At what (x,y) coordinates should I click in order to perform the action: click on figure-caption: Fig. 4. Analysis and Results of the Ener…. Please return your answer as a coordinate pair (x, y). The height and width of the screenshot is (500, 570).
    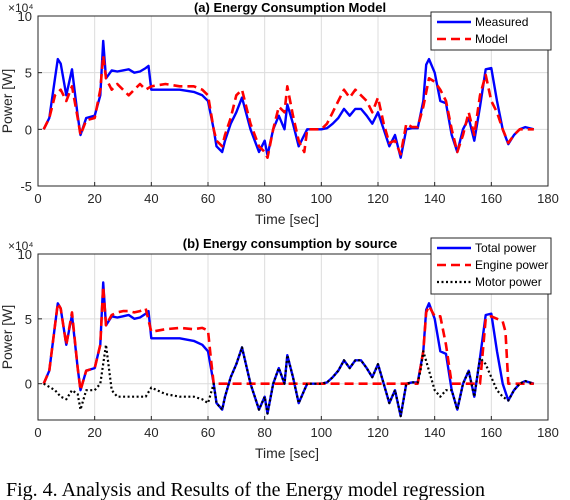
    Looking at the image, I should click on (245, 489).